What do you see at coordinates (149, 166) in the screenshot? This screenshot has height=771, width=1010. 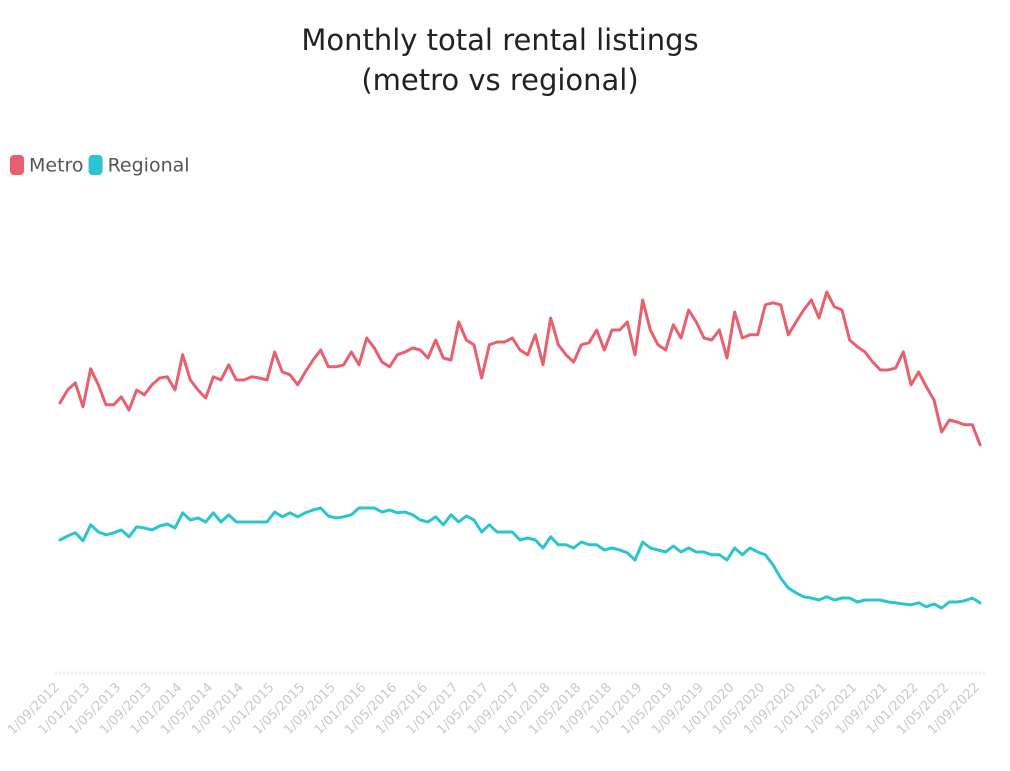 I see `legend-label: Regional` at bounding box center [149, 166].